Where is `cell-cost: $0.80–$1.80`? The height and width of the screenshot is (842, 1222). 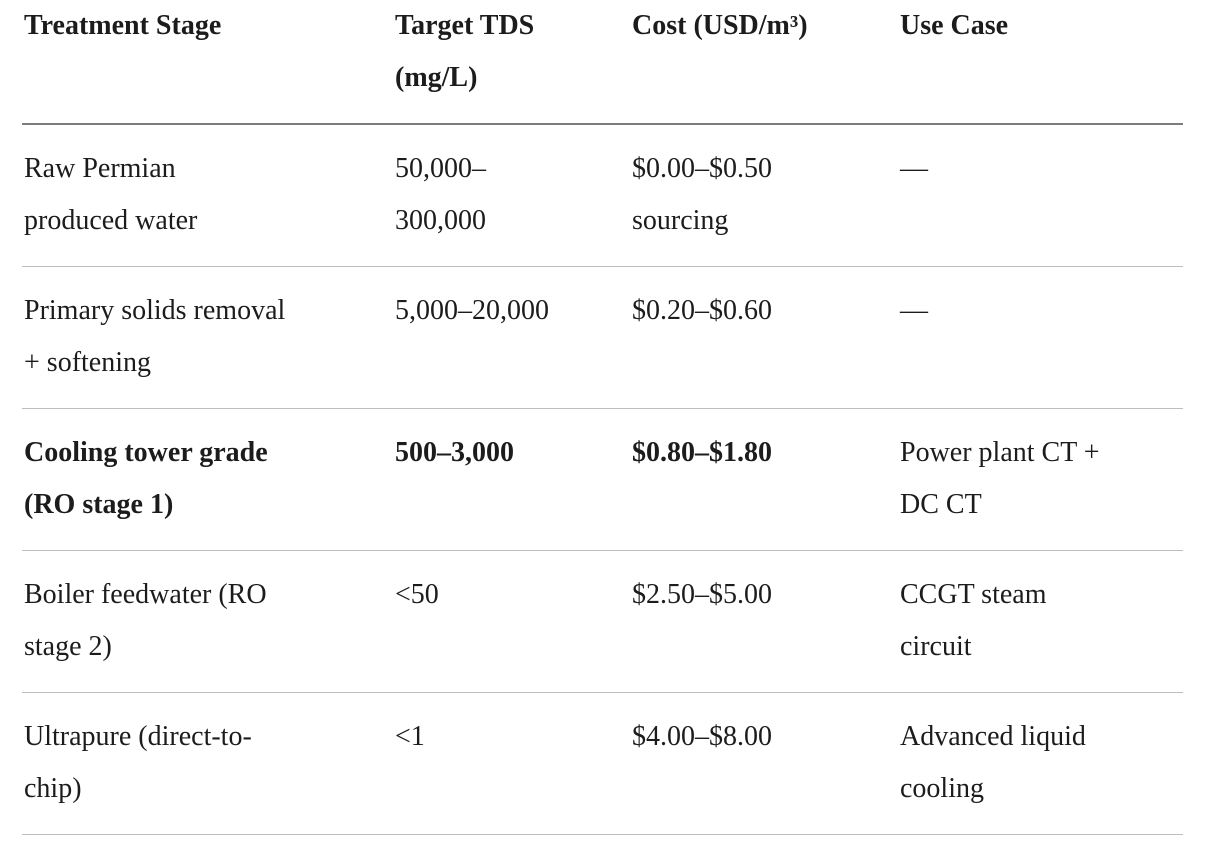
cell-cost: $0.80–$1.80 is located at coordinates (764, 479).